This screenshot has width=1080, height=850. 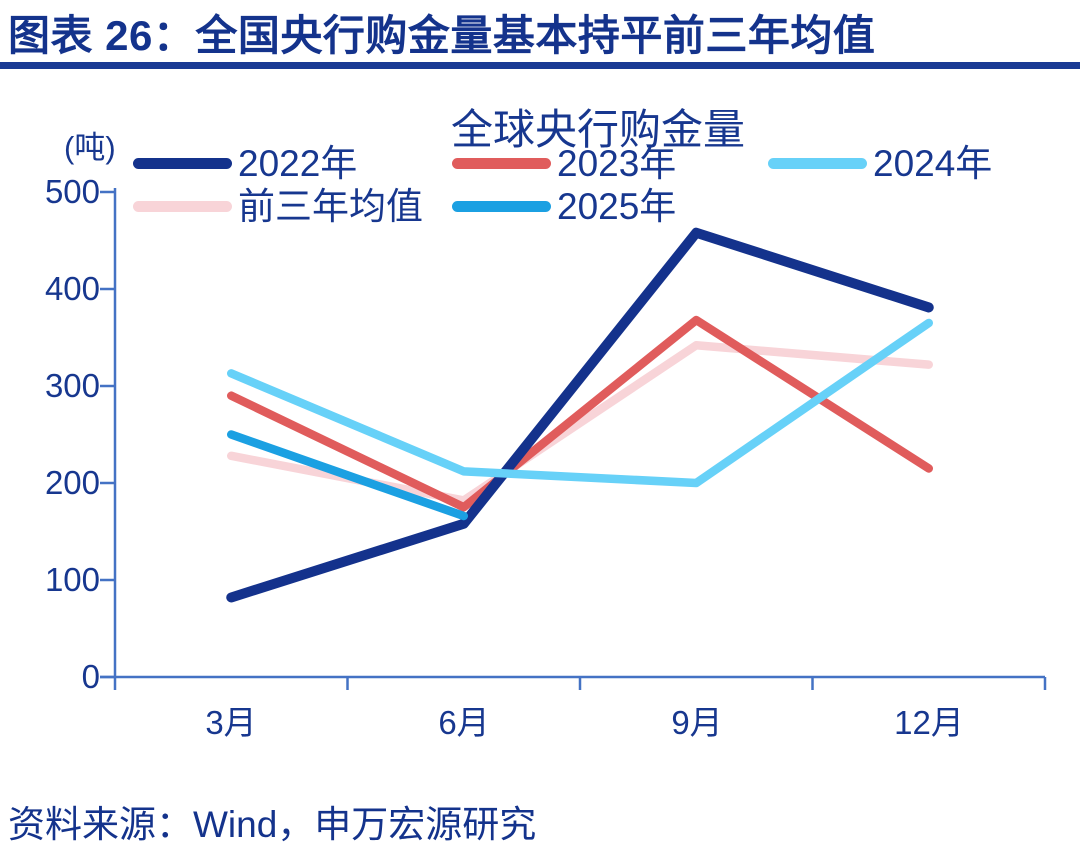 I want to click on legend-swatch-avg3y, so click(x=182, y=206).